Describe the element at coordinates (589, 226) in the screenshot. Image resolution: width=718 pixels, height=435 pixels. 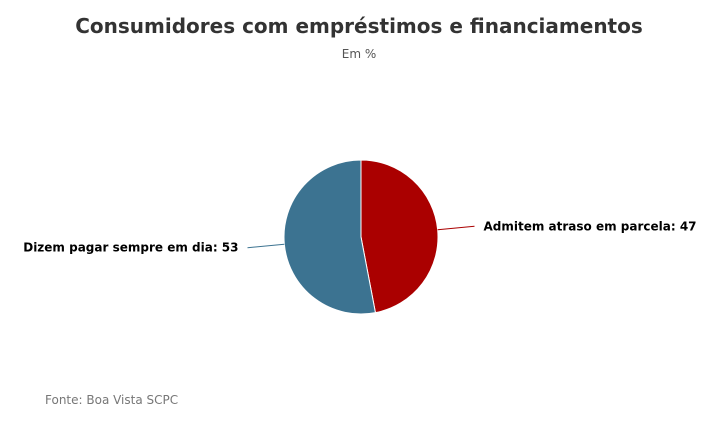
I see `slice-label-1: Admitem atraso em parcela: 47` at that location.